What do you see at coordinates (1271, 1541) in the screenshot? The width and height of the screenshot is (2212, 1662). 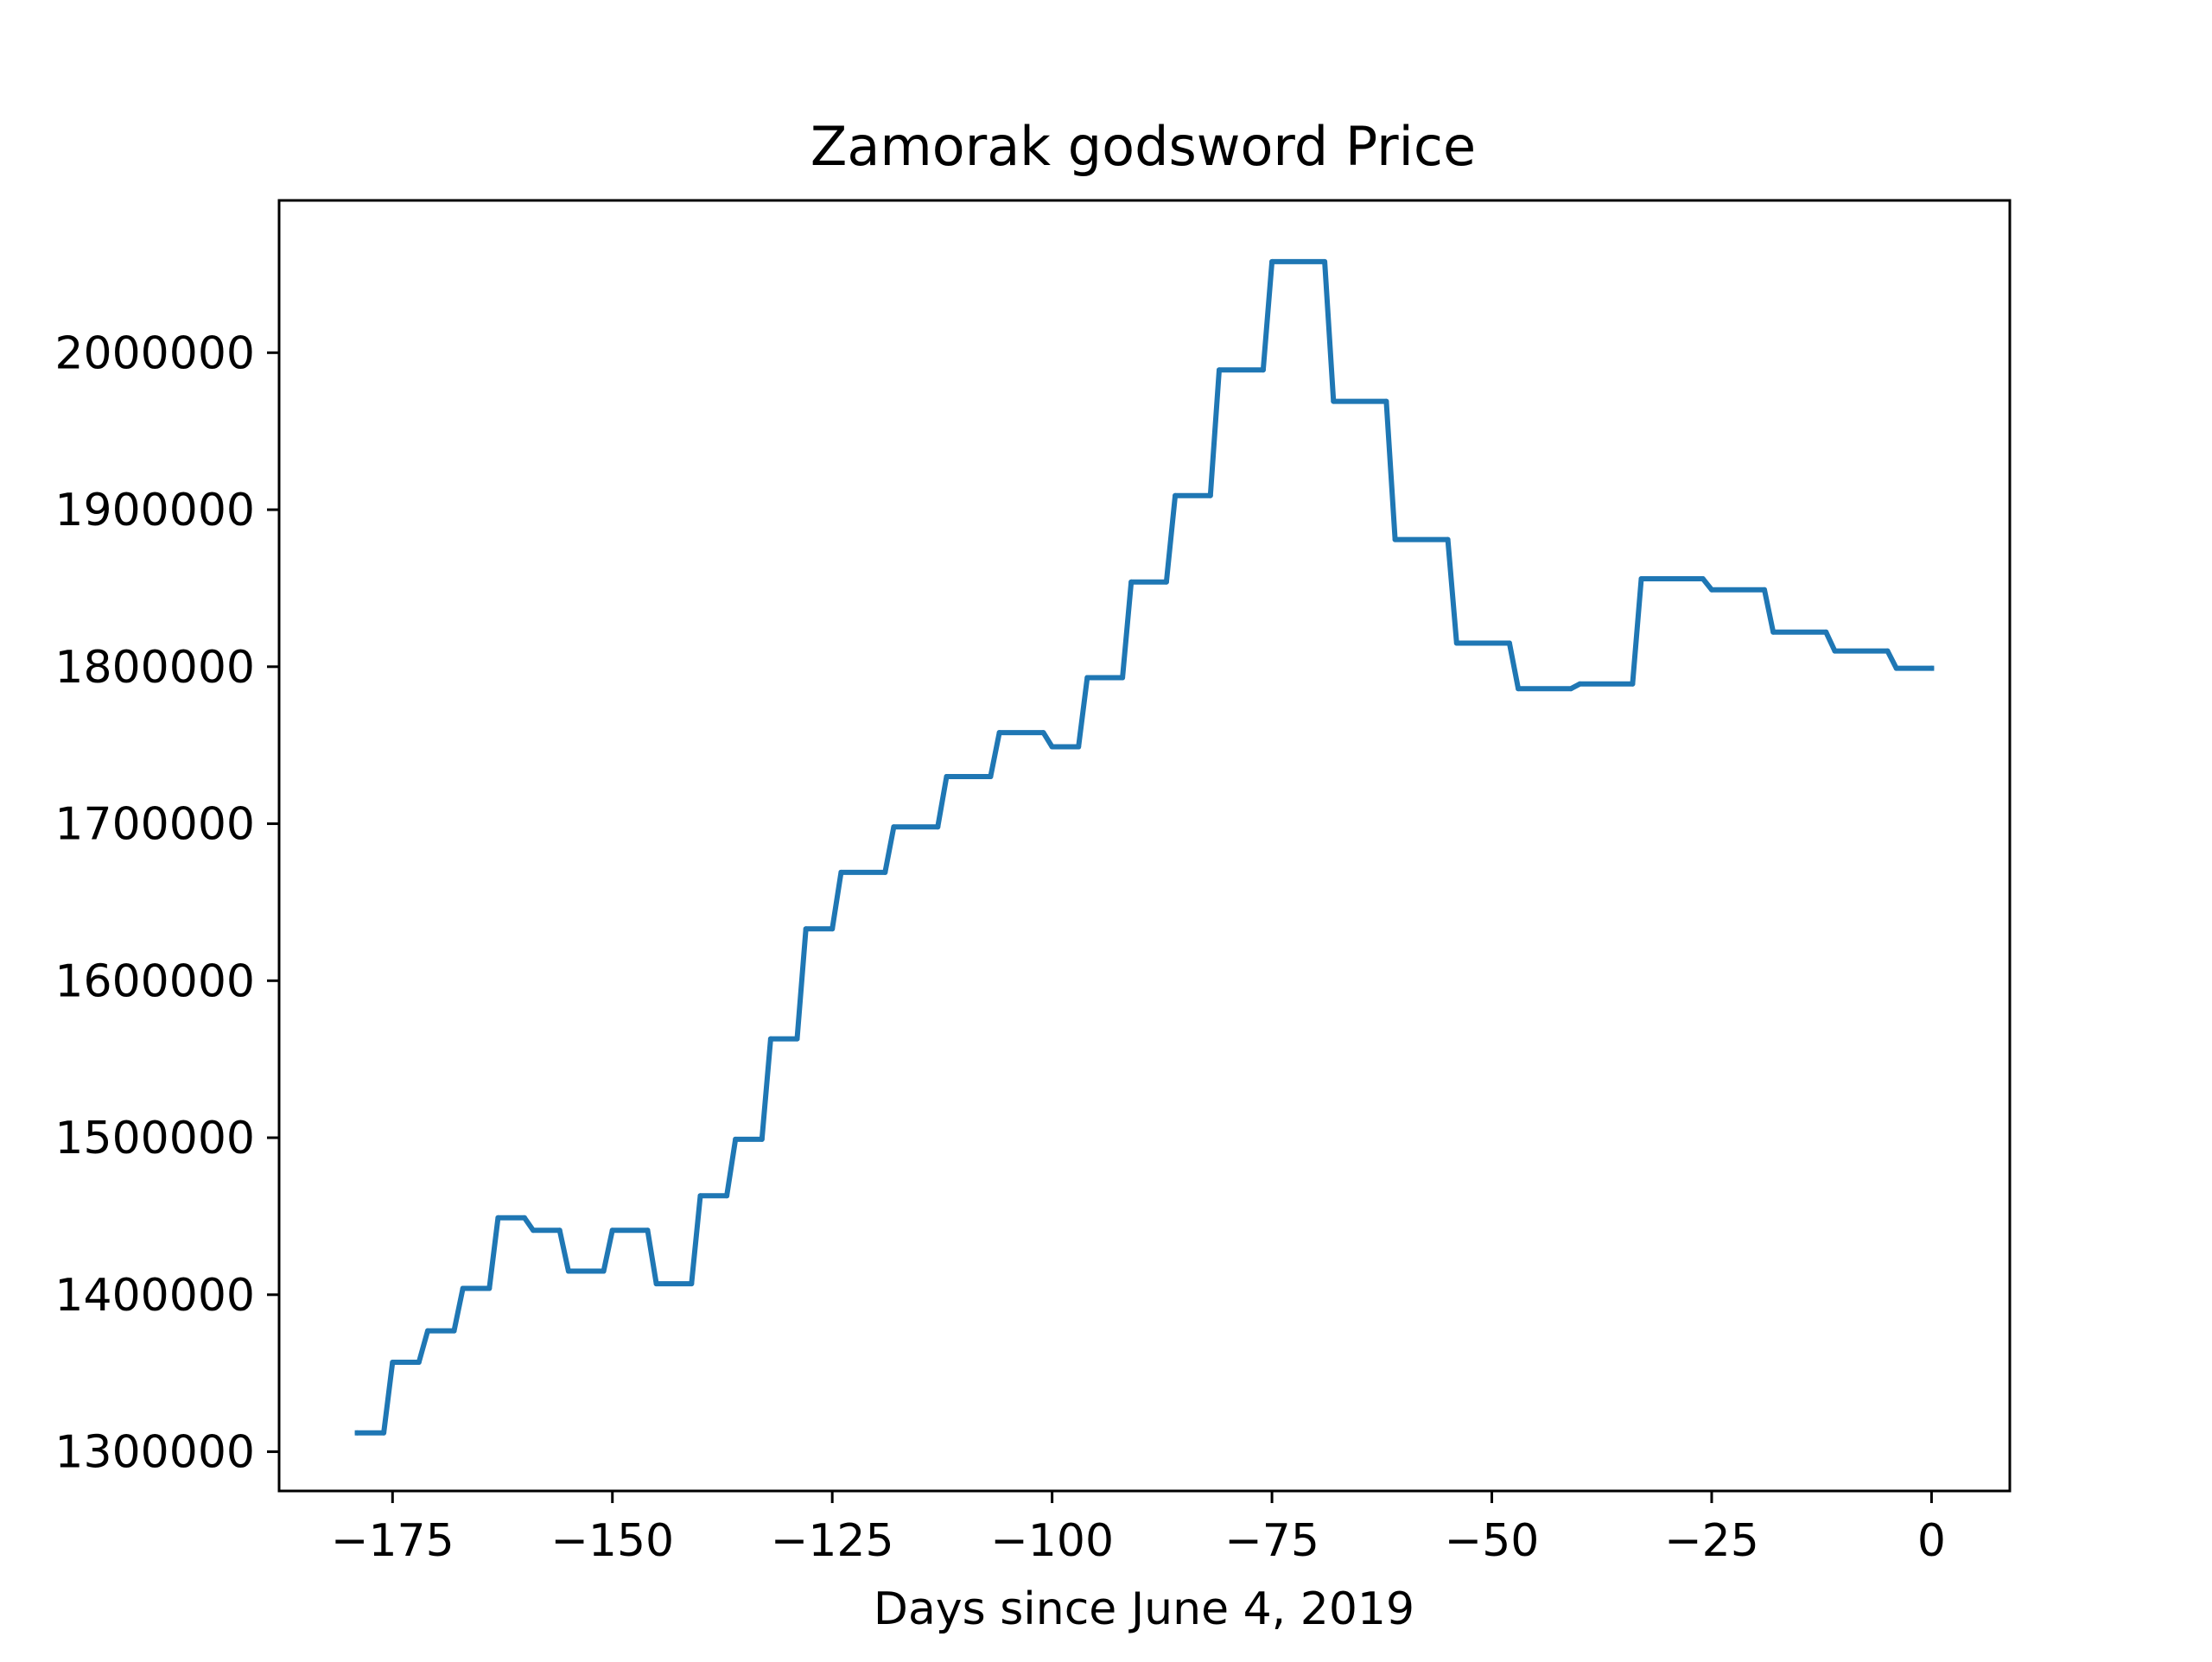 I see `x-tick-label: −75` at bounding box center [1271, 1541].